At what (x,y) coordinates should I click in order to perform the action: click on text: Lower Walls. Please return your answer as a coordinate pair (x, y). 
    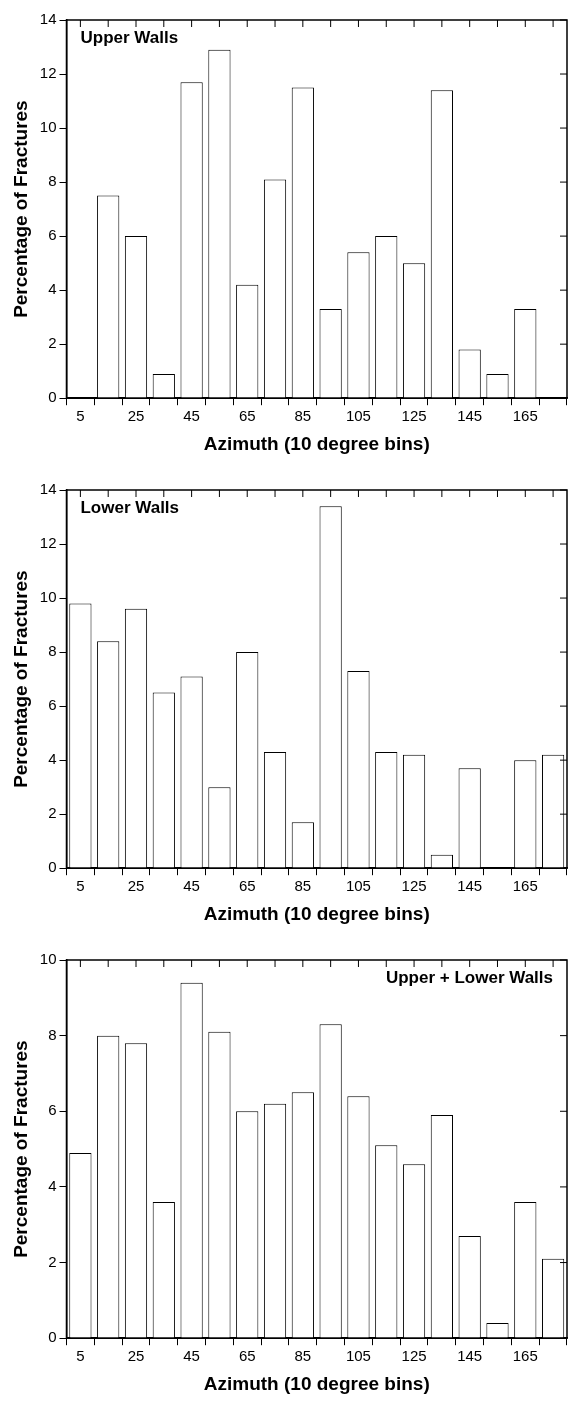
    Looking at the image, I should click on (130, 508).